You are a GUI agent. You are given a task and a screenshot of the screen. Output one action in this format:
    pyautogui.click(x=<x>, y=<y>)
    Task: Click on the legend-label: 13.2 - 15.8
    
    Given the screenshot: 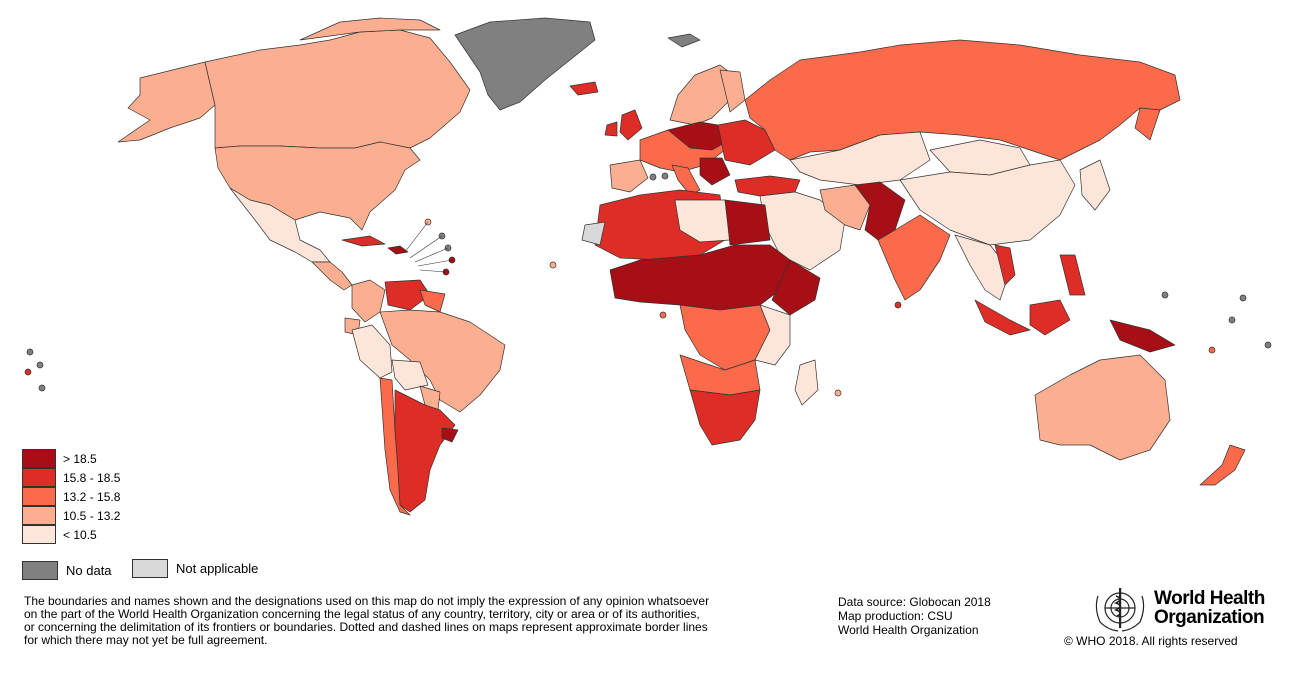 What is the action you would take?
    pyautogui.click(x=92, y=496)
    